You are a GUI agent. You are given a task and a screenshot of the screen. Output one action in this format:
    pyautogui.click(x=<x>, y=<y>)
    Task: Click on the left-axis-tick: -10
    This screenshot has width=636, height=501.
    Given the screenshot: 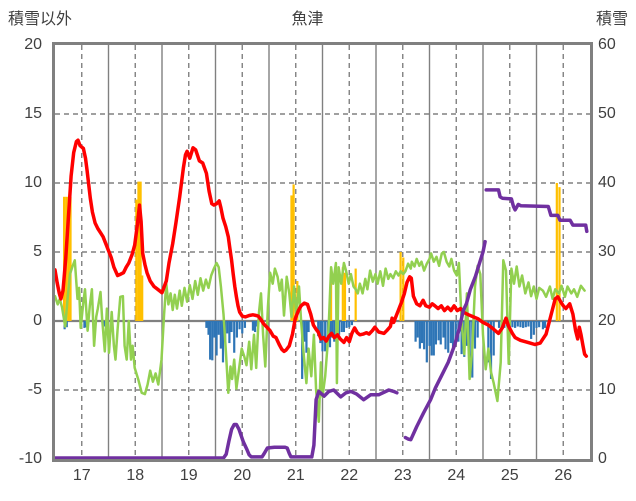 What is the action you would take?
    pyautogui.click(x=30, y=458)
    